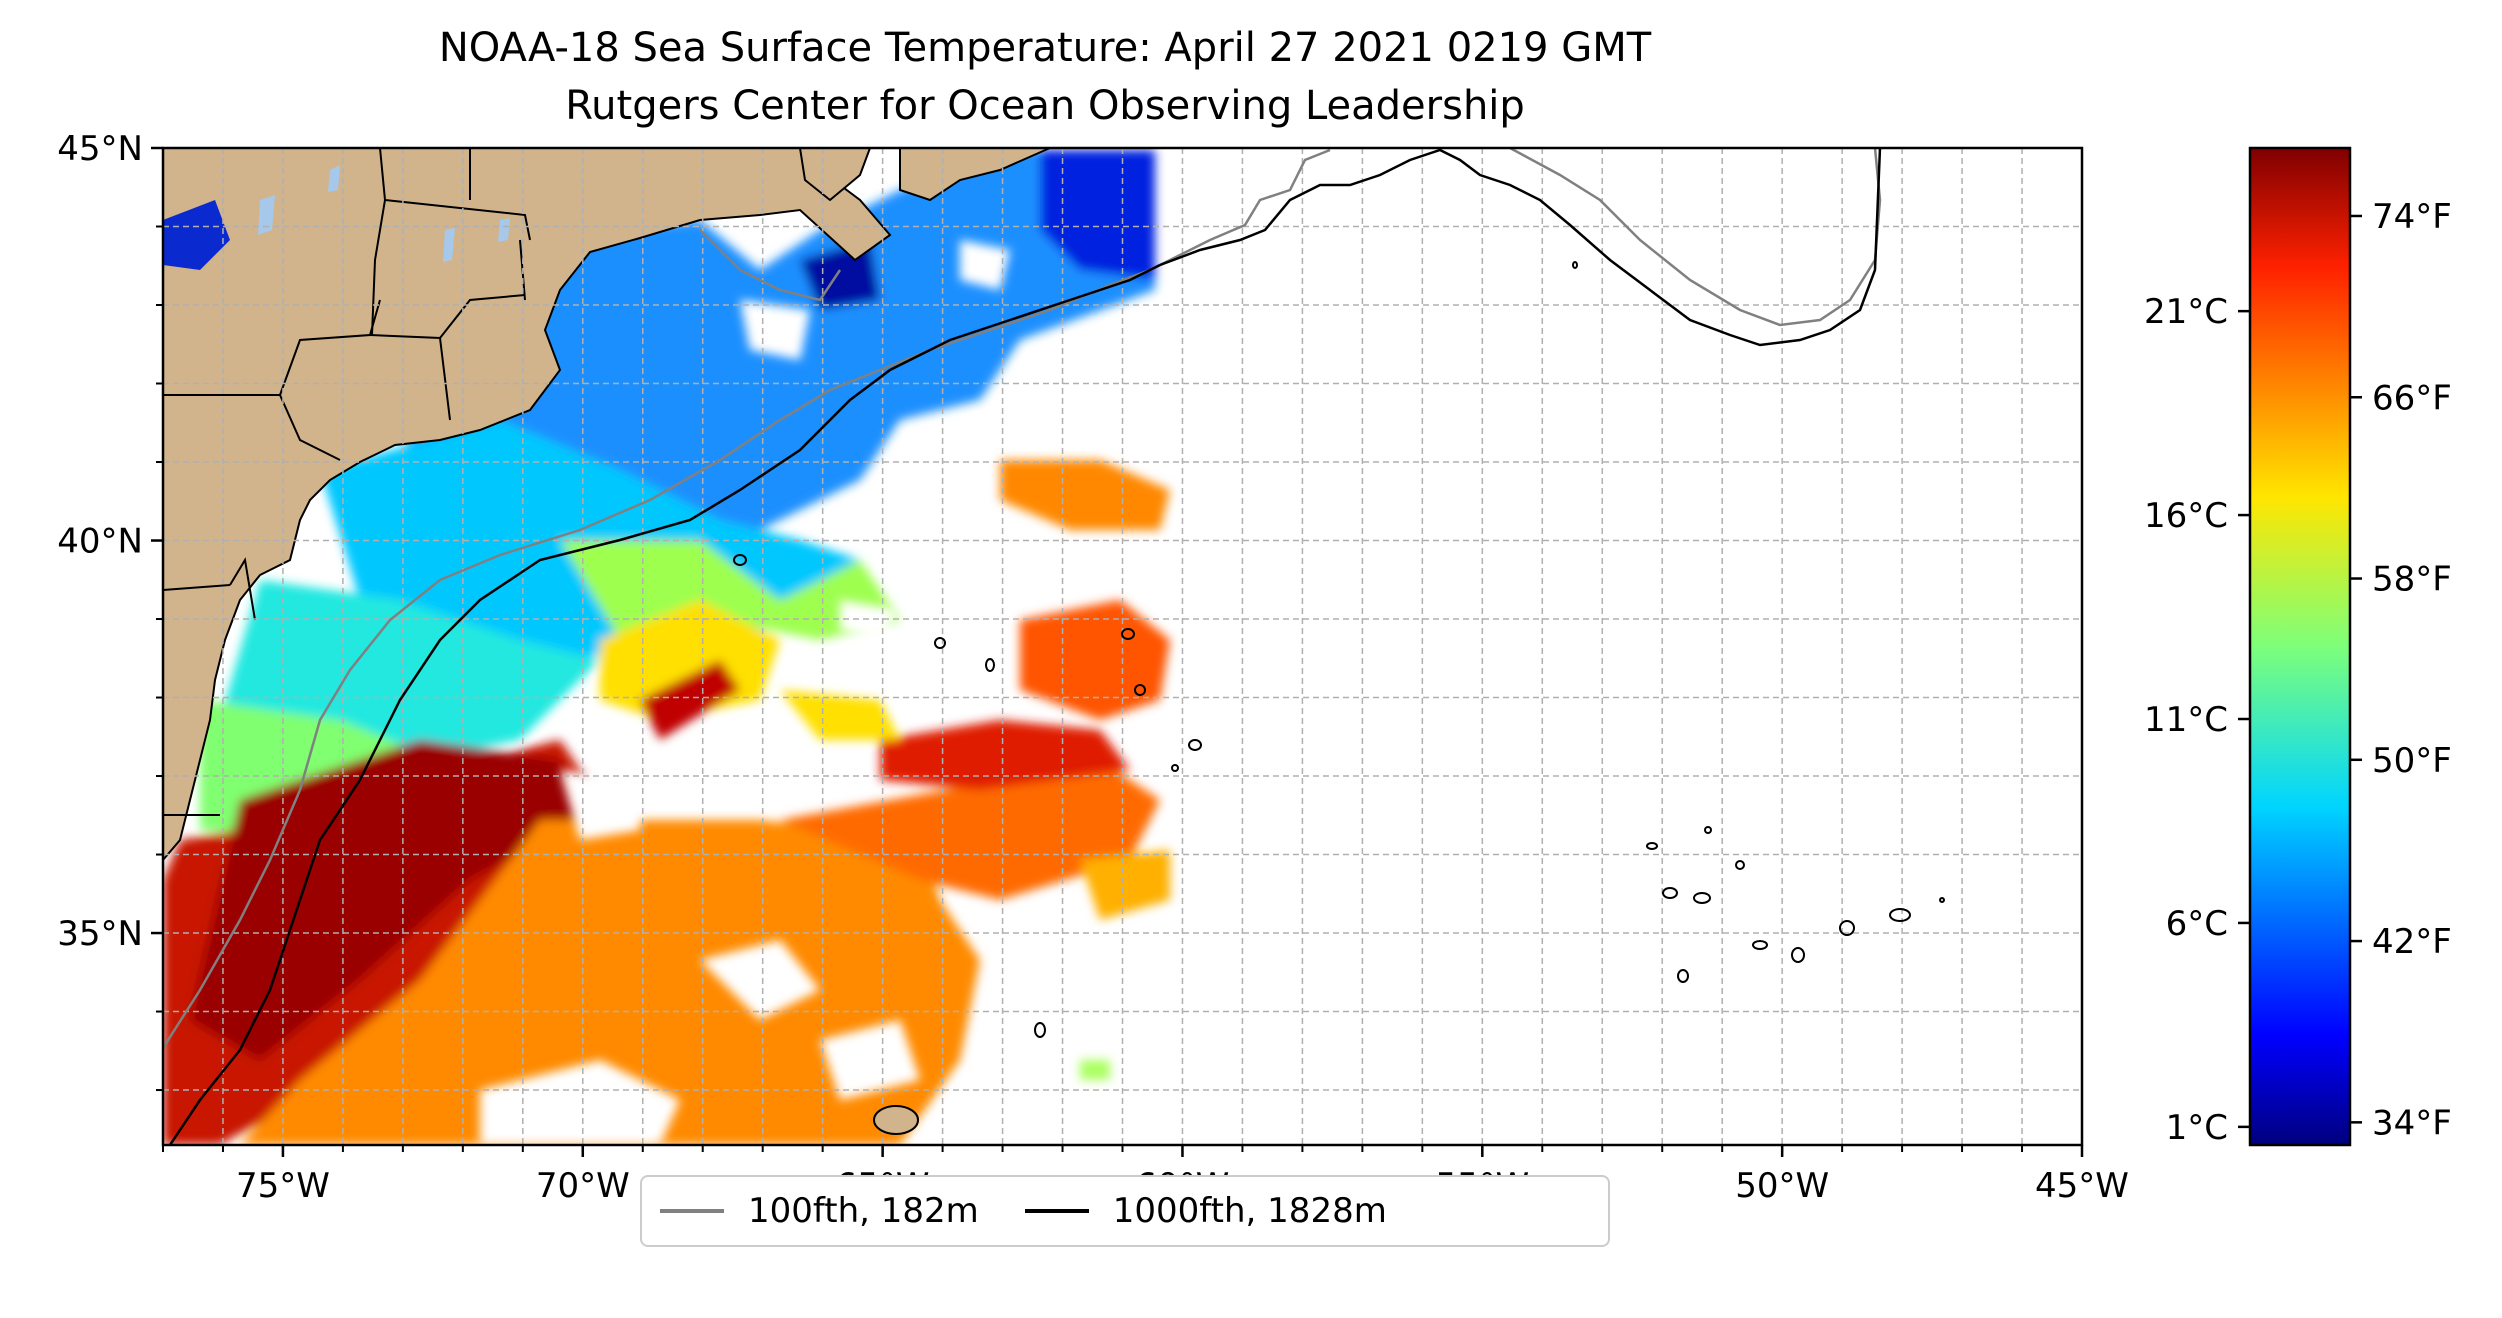 The width and height of the screenshot is (2502, 1318). What do you see at coordinates (283, 1186) in the screenshot?
I see `x-tick-label: 75°W` at bounding box center [283, 1186].